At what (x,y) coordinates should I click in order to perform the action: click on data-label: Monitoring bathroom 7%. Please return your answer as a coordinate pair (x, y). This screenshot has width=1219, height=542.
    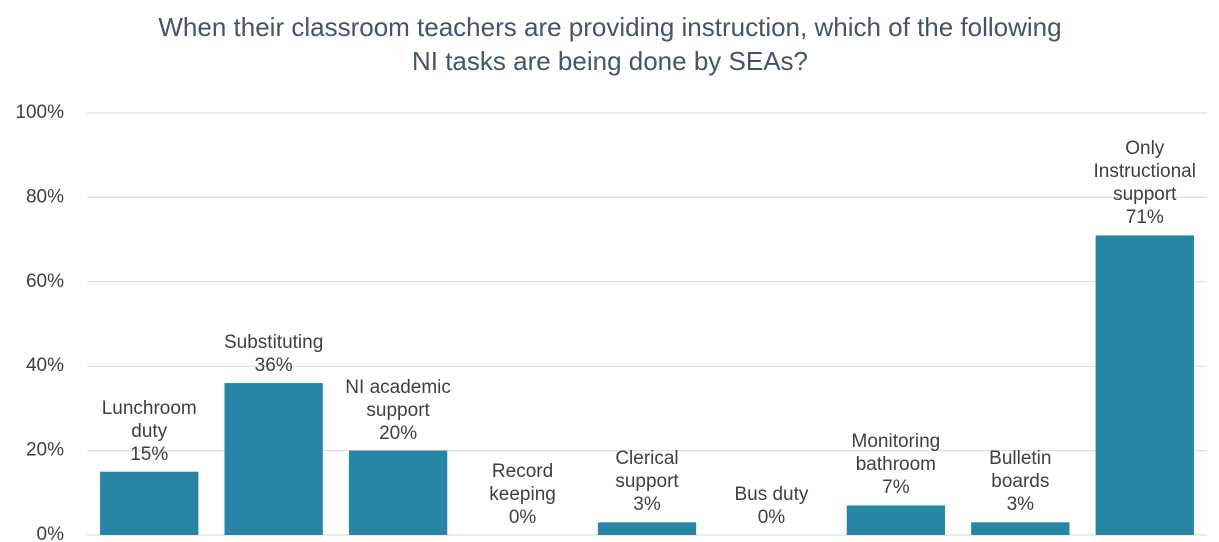
    Looking at the image, I should click on (896, 464).